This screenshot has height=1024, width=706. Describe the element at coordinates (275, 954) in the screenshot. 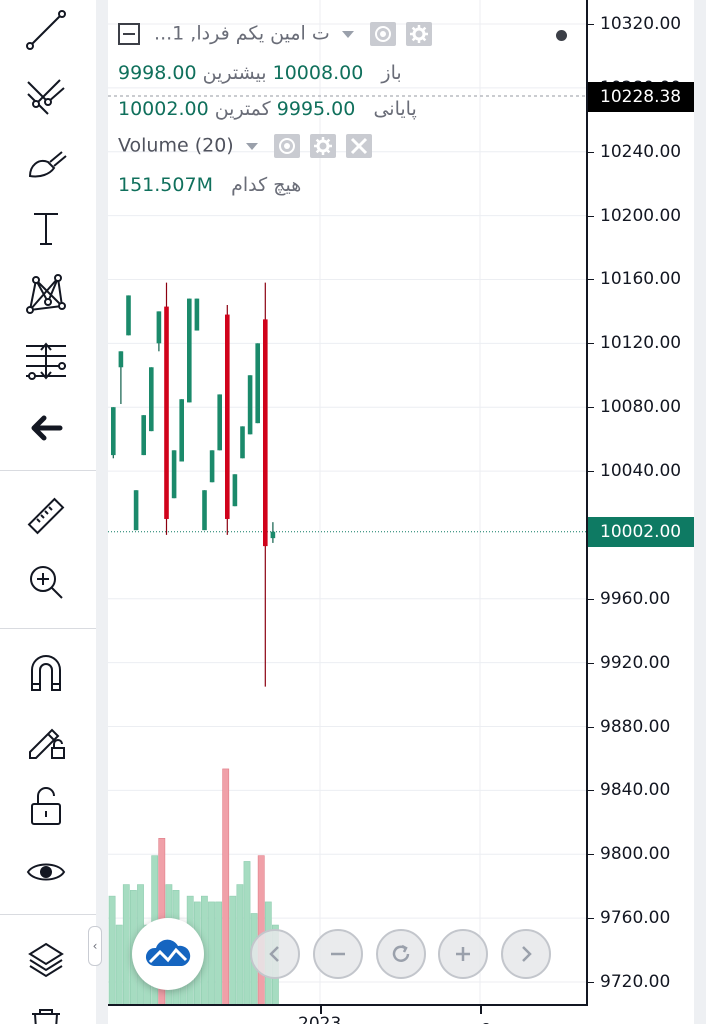

I see `scroll-left-button` at that location.